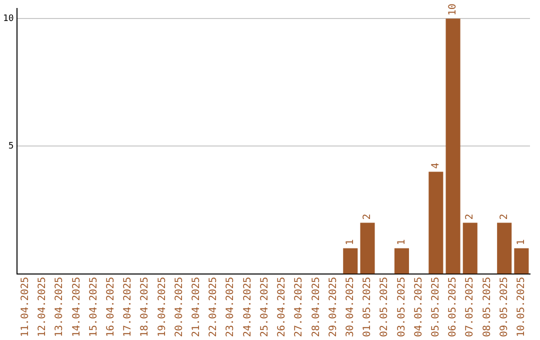 Image resolution: width=540 pixels, height=340 pixels. I want to click on x-tick-label: 05.05.2025, so click(436, 307).